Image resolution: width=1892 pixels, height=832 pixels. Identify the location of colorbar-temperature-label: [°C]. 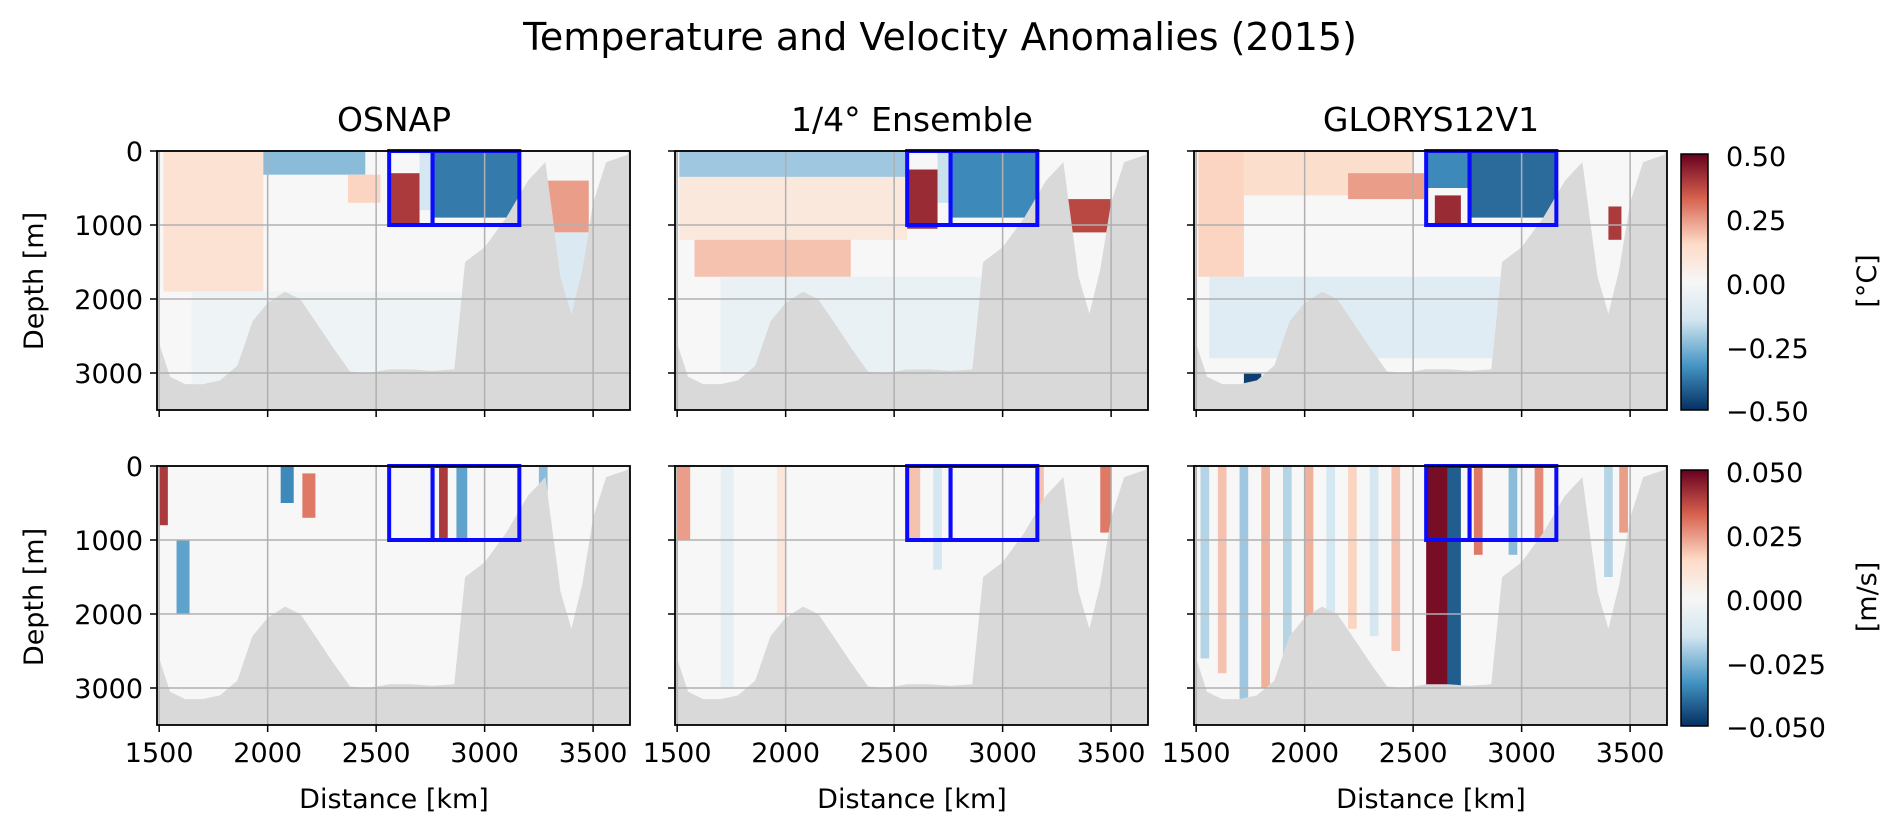
(1867, 280).